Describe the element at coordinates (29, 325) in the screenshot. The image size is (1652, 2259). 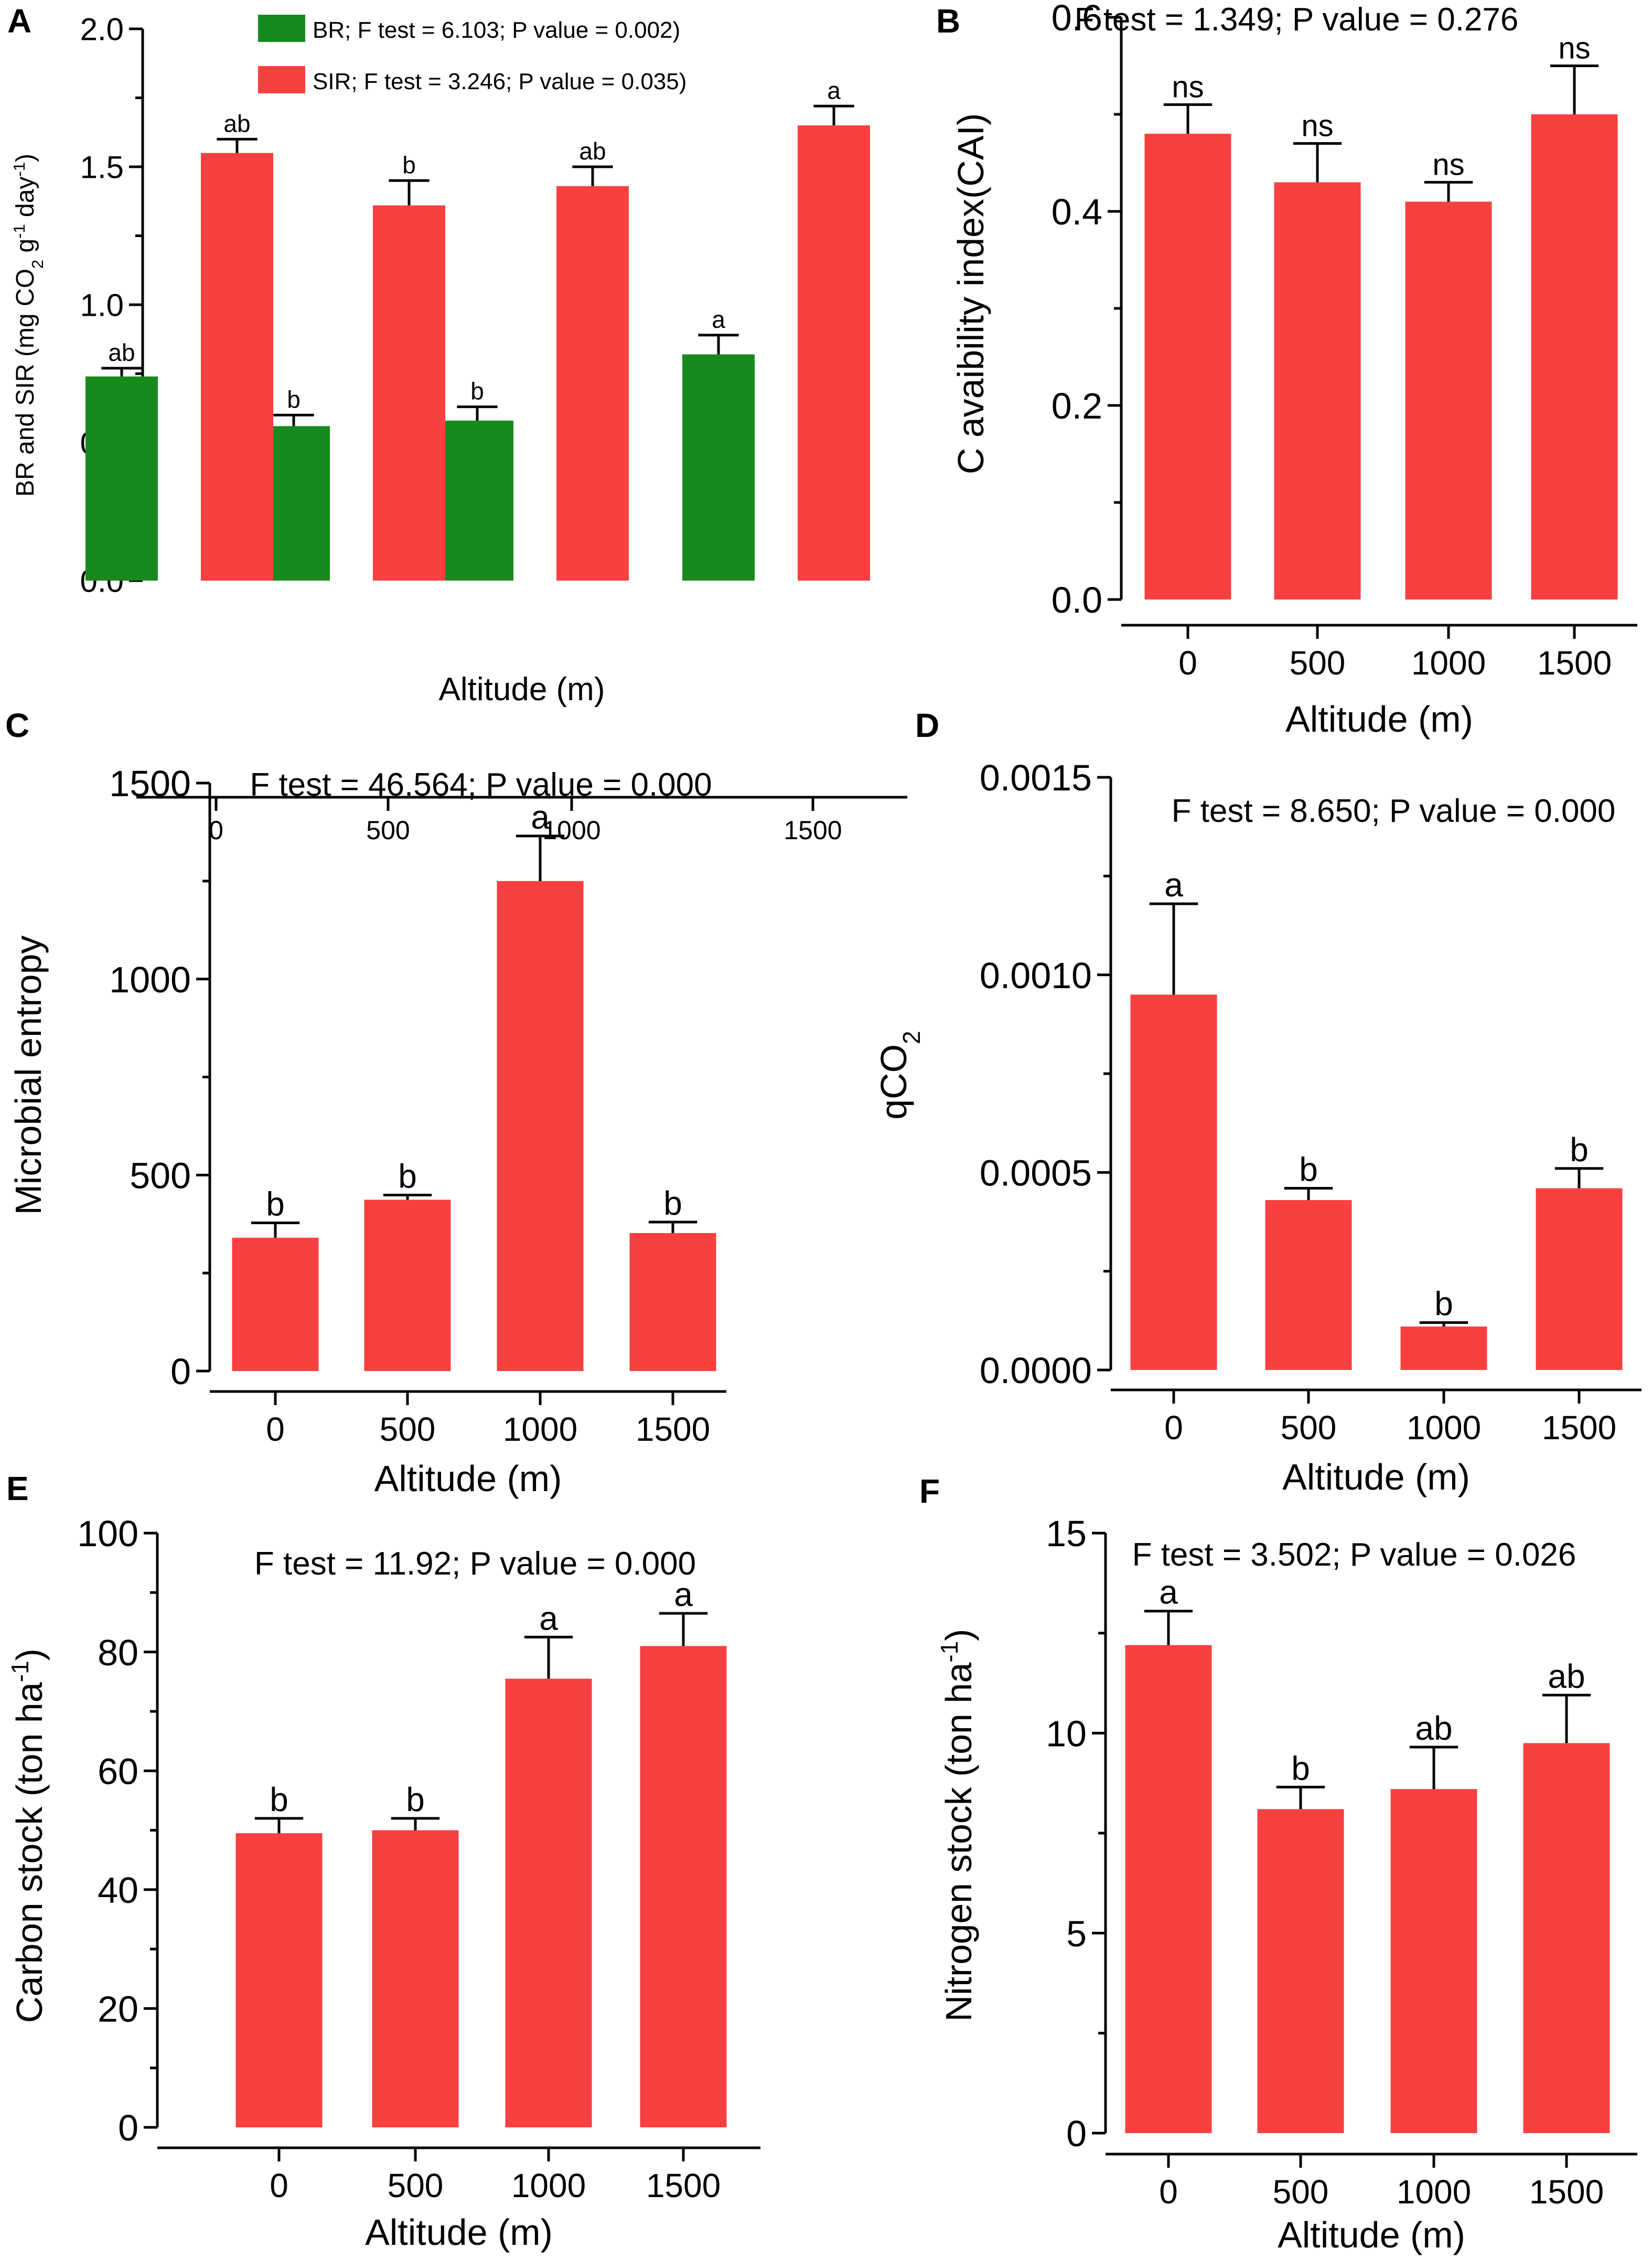
I see `y-axis-label: BR and SIR (mg CO2 g-1 day-1)` at that location.